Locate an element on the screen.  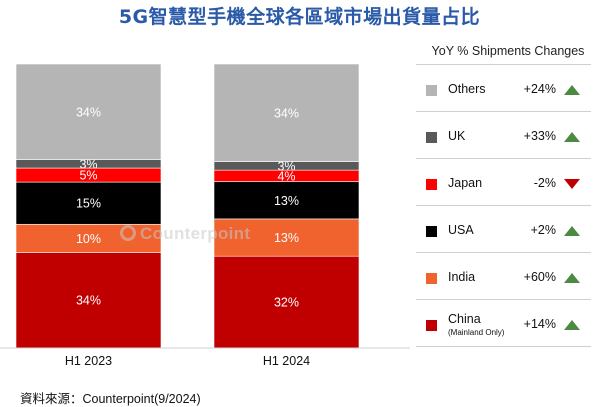
legend-label: Japan is located at coordinates (465, 183).